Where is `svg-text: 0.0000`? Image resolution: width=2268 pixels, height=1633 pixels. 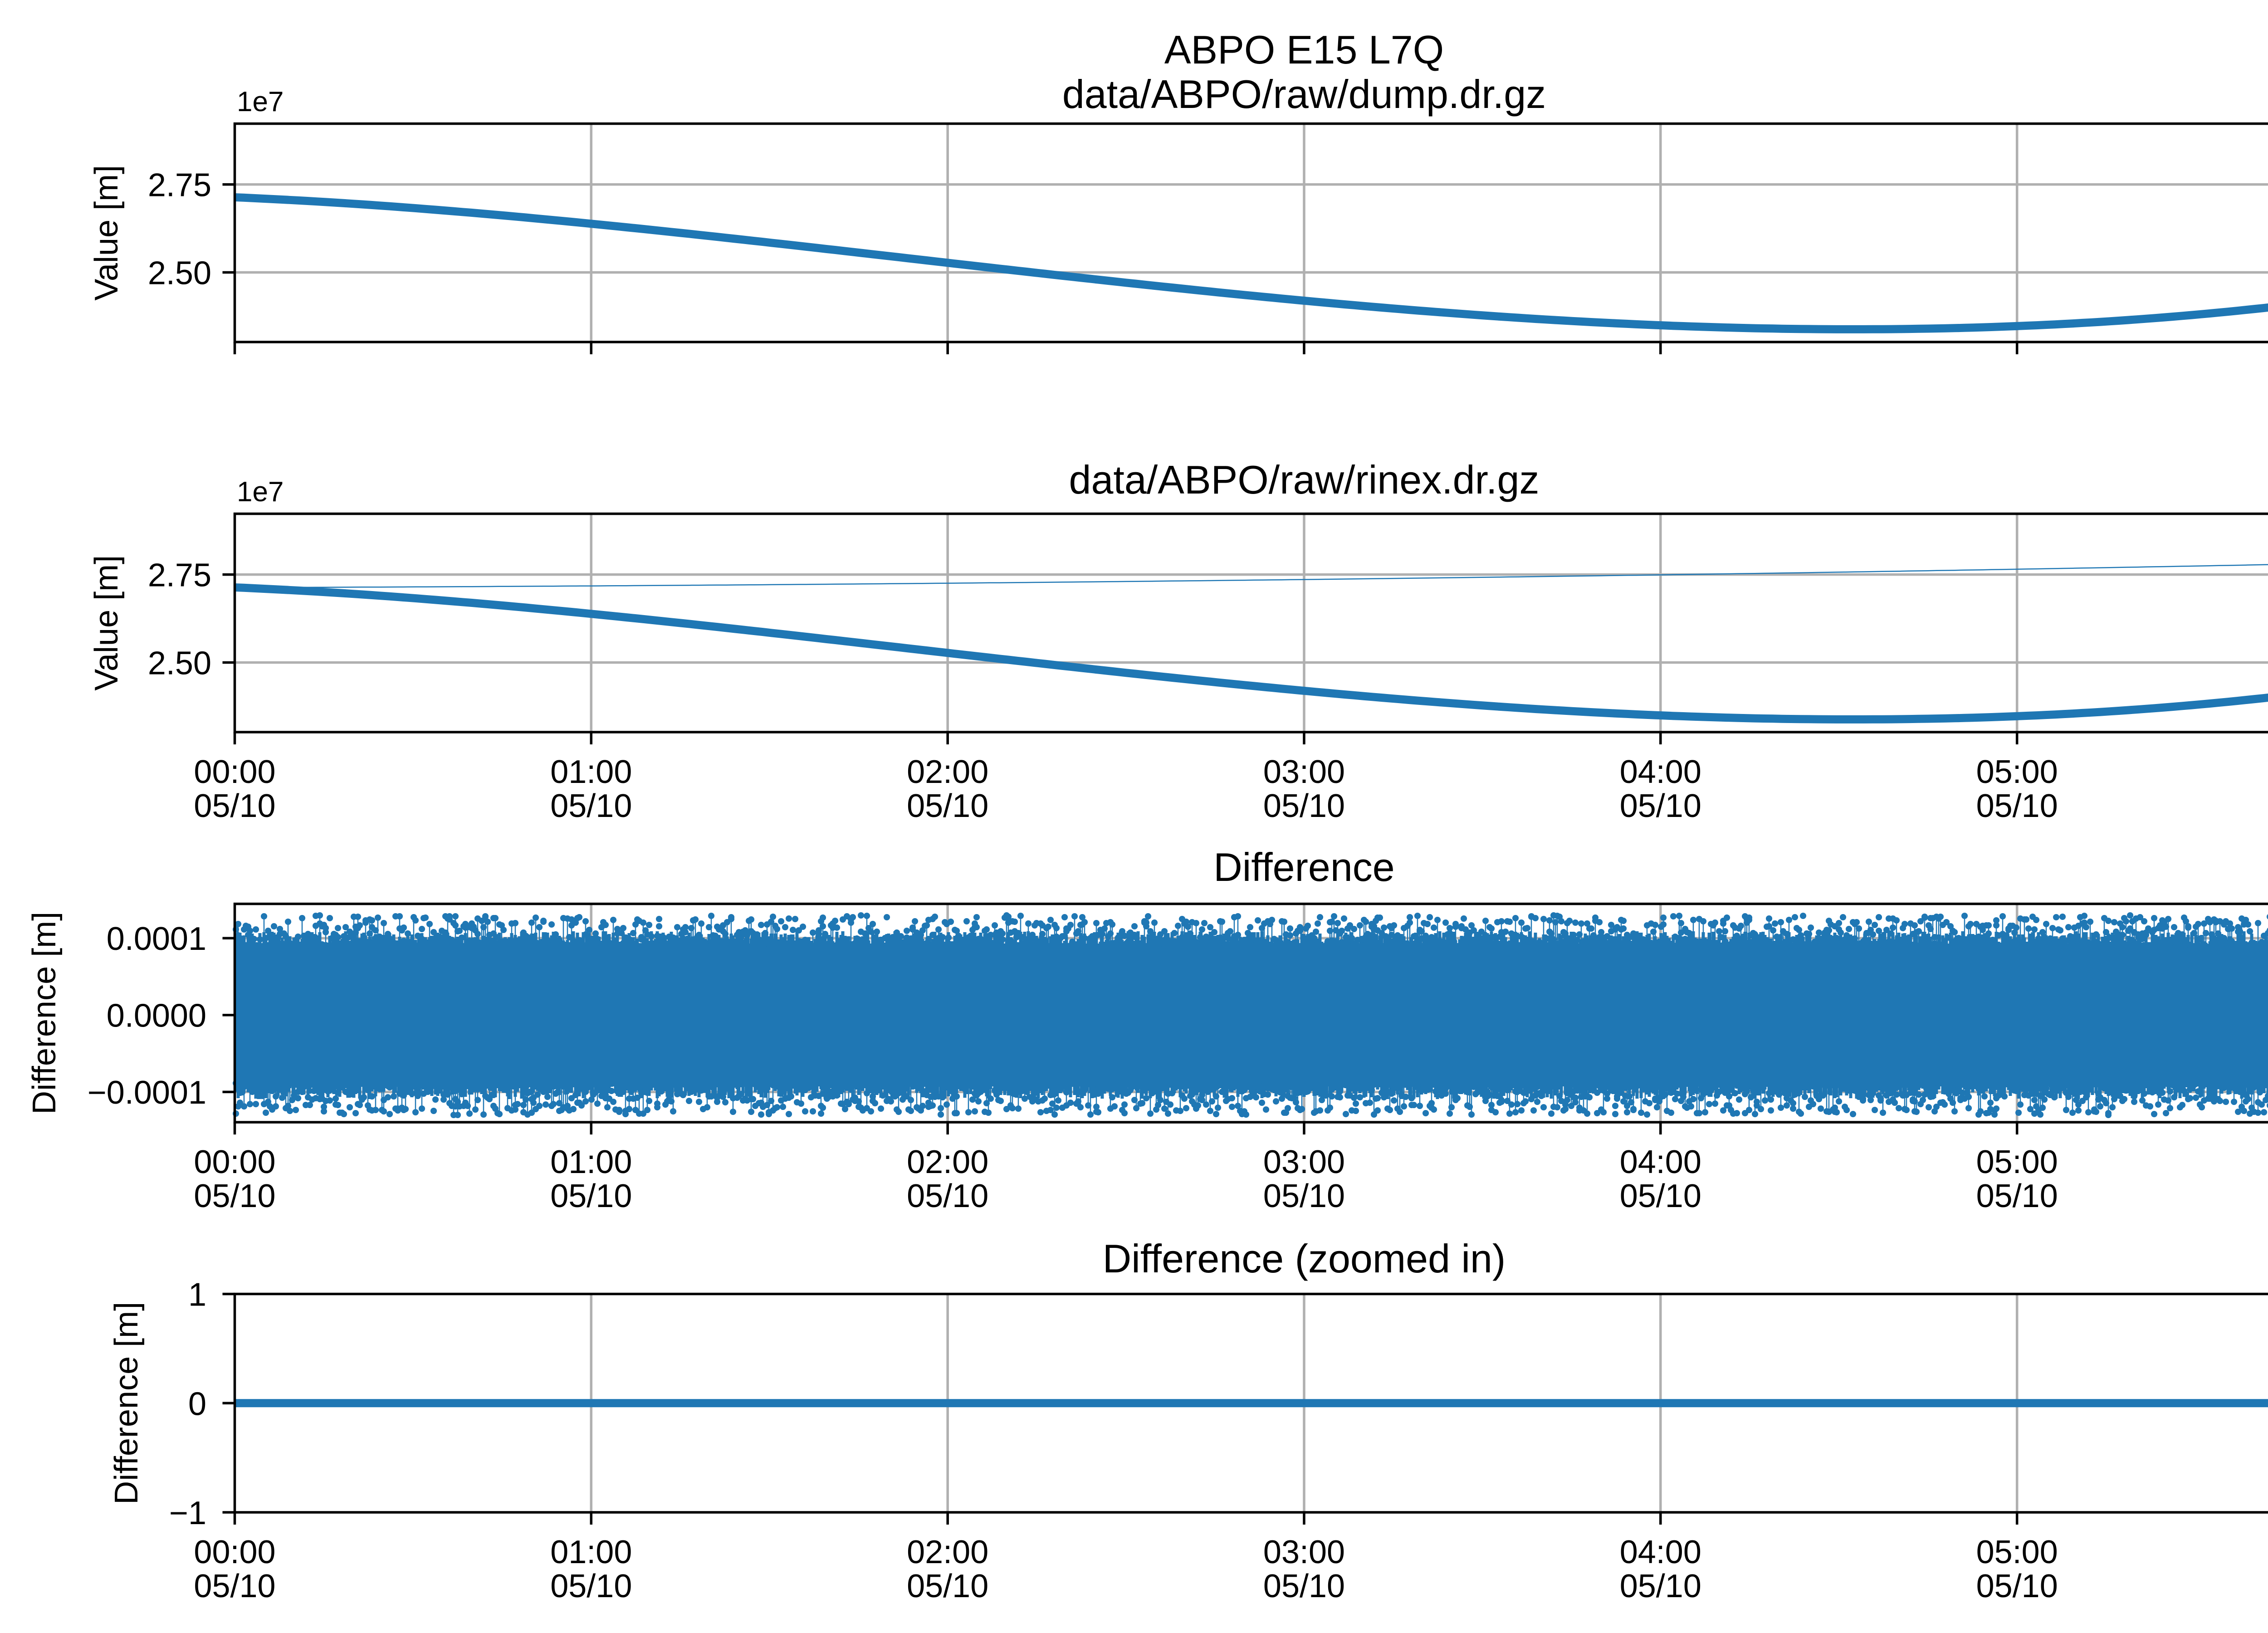
svg-text: 0.0000 is located at coordinates (157, 1016).